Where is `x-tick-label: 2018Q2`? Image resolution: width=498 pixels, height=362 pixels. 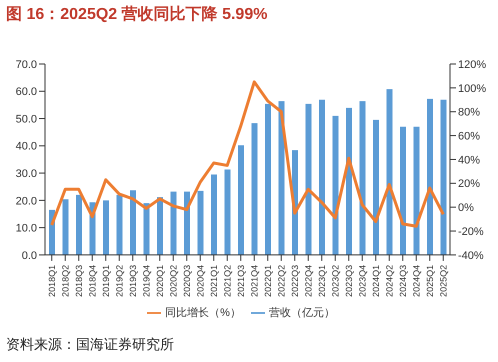 x-tick-label: 2018Q2 is located at coordinates (65, 280).